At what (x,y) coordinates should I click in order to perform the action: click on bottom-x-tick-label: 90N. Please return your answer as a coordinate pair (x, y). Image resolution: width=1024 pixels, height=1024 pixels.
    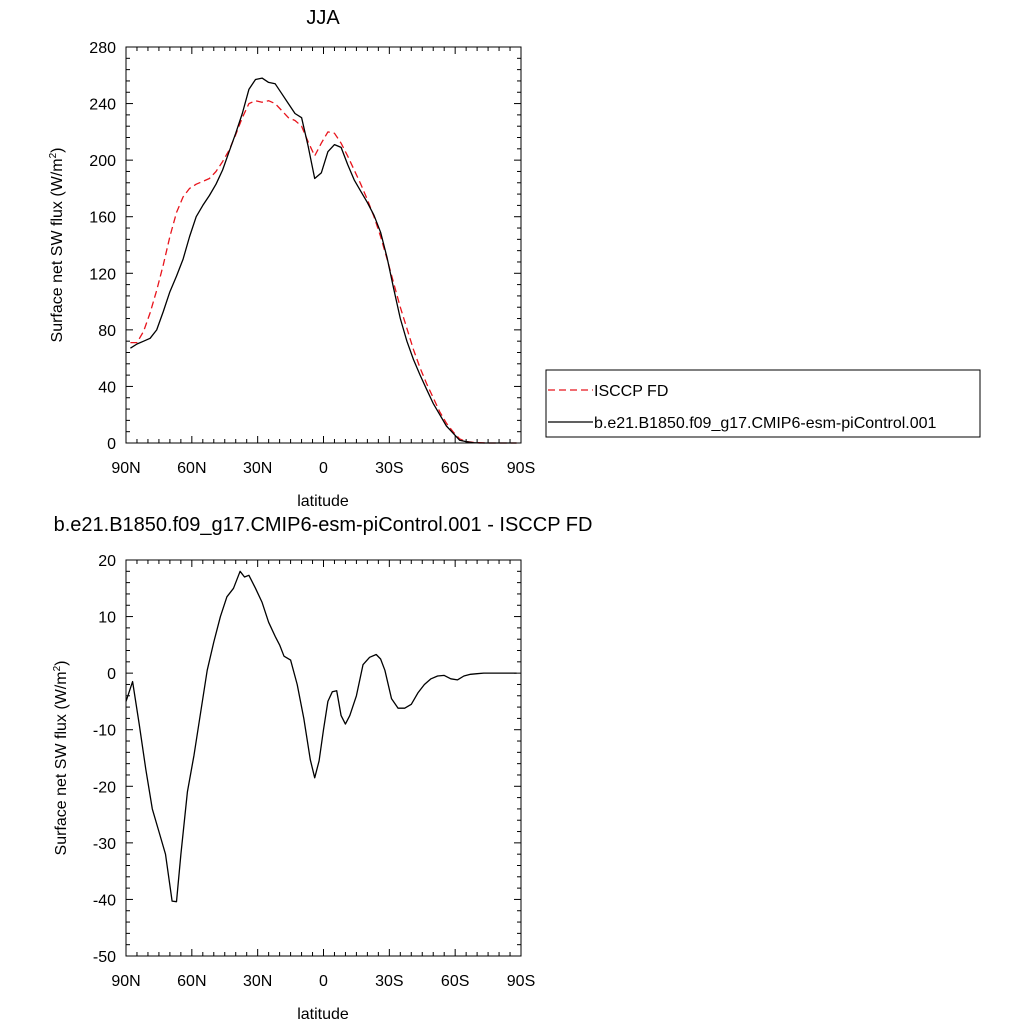
    Looking at the image, I should click on (125, 981).